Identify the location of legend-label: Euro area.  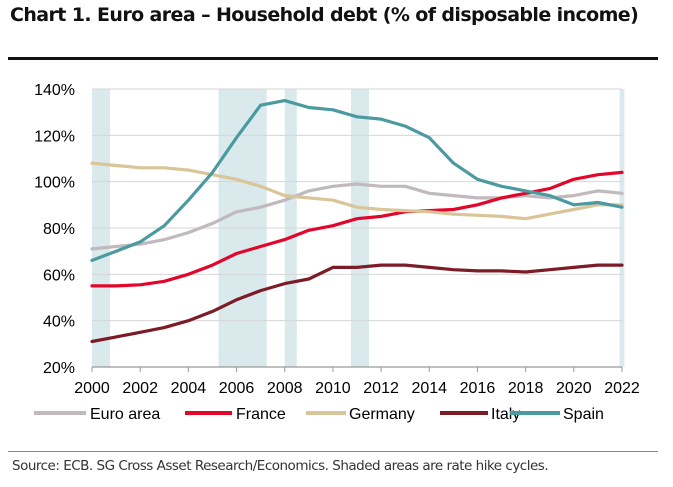
(125, 414).